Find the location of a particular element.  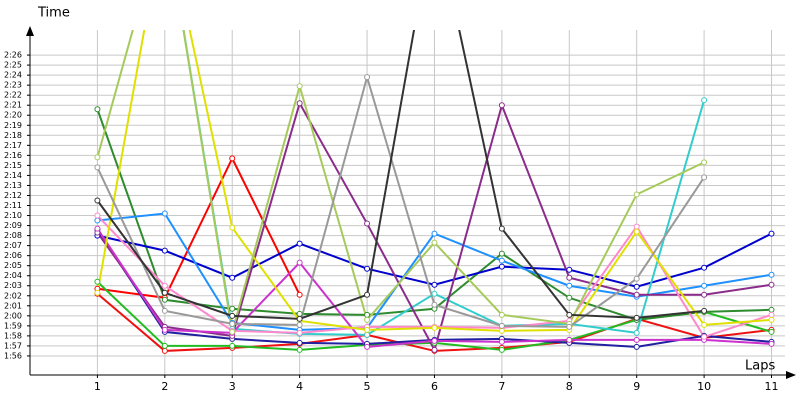

y-tick-label: 2:16 is located at coordinates (13, 155).